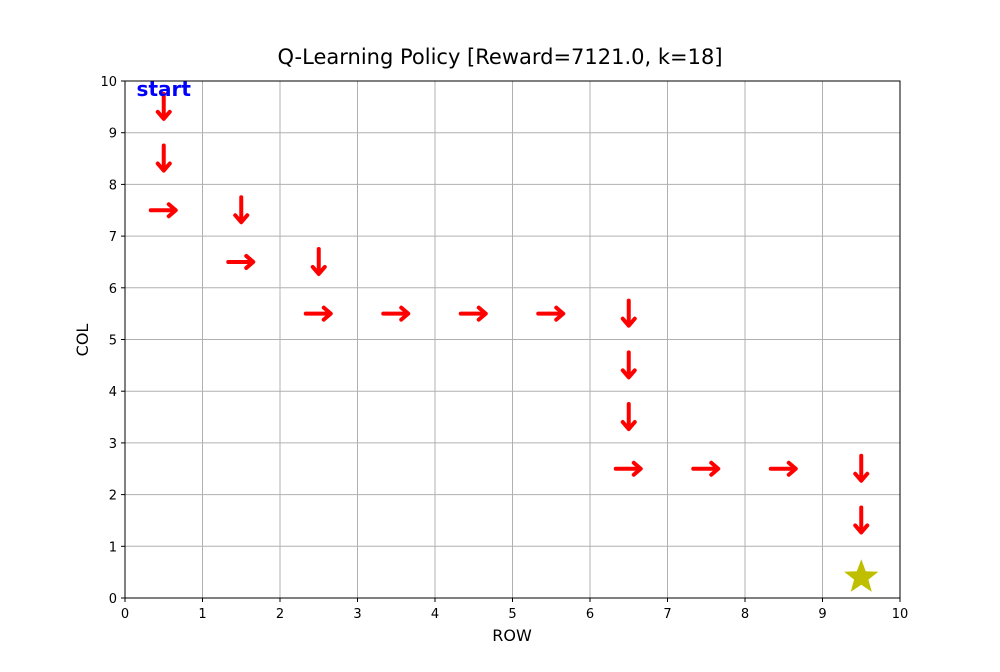 The image size is (1000, 672). What do you see at coordinates (113, 237) in the screenshot?
I see `y-tick-label: 7` at bounding box center [113, 237].